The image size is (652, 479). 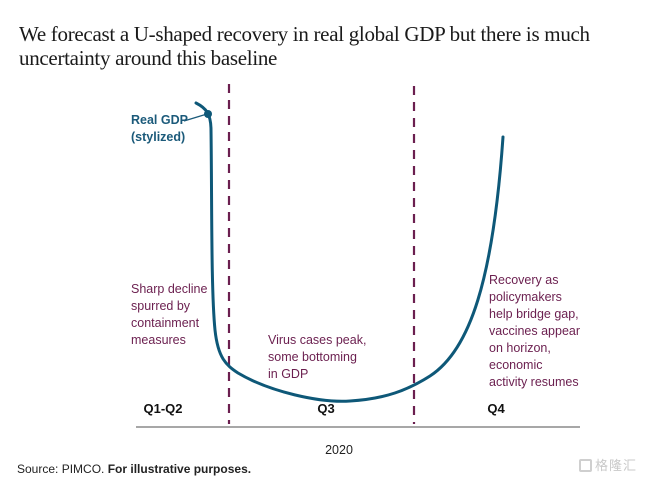 I want to click on annotation-q4-line: on horizon,, so click(x=520, y=348).